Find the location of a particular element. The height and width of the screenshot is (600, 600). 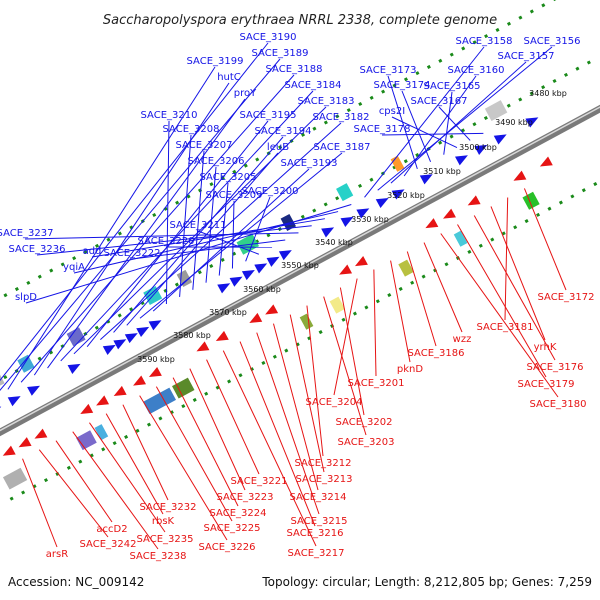

forward-gene-label: SACE_3205 is located at coordinates (228, 177).